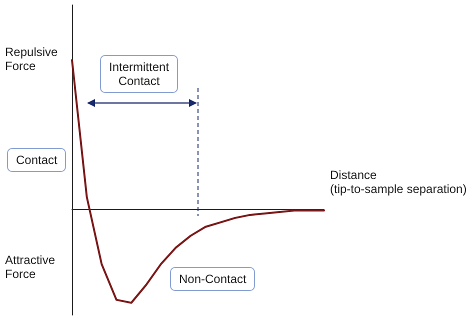 Image resolution: width=474 pixels, height=333 pixels. I want to click on text: Contact, so click(36, 160).